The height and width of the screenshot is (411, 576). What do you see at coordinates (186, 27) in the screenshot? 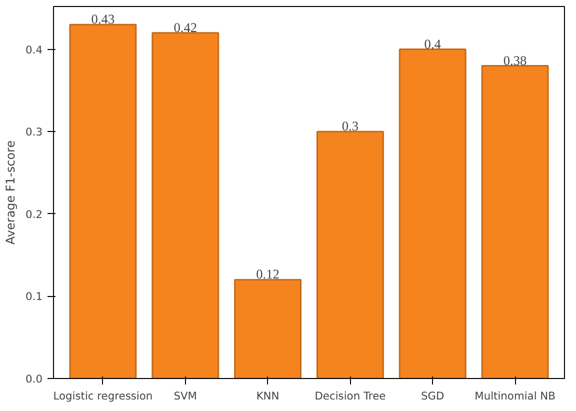
I see `data-label: 0.42` at bounding box center [186, 27].